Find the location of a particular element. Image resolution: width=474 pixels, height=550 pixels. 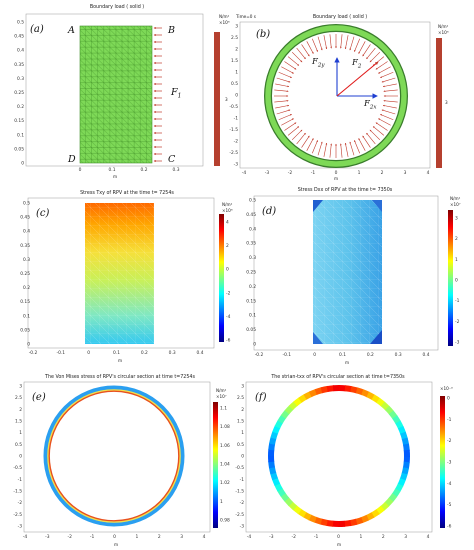

panel-b-bar-unit: N/m² is located at coordinates (443, 26).